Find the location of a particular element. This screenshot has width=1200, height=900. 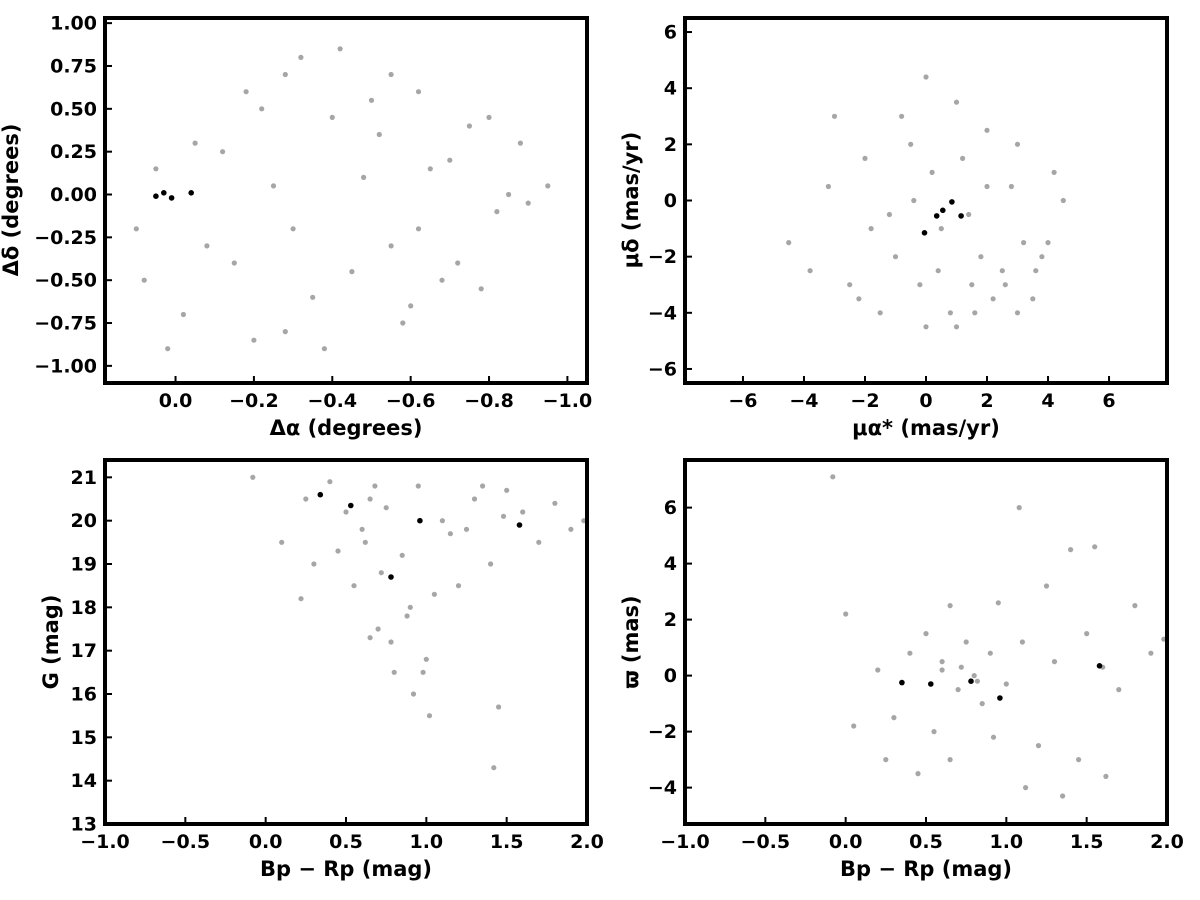

x-tick-label-proper-motion: −4 is located at coordinates (803, 401).